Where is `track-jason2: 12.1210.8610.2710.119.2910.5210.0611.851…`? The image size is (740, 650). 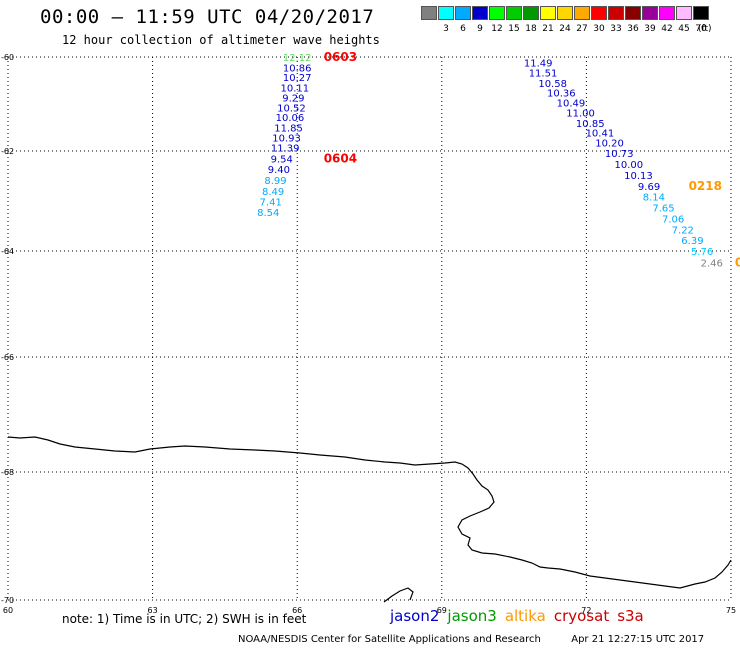
track-jason2: 12.1210.8610.2710.119.2910.5210.0611.851… is located at coordinates (307, 134).